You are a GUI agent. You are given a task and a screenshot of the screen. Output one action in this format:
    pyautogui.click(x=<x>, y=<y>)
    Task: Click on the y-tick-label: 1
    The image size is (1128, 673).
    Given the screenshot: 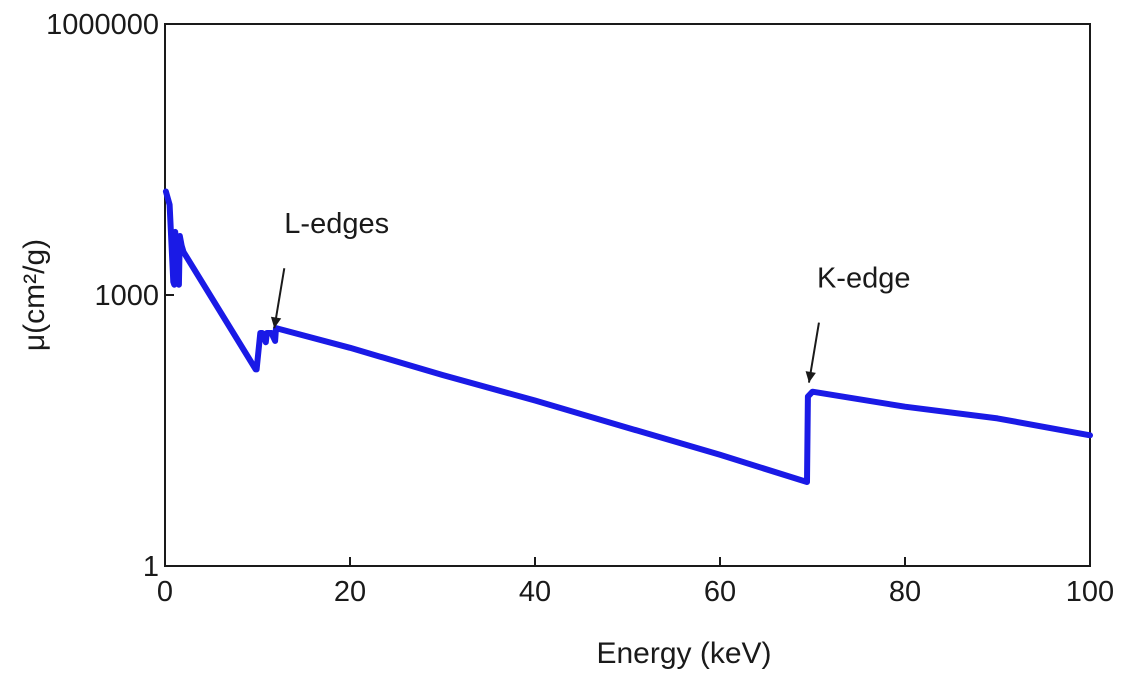 What is the action you would take?
    pyautogui.click(x=151, y=567)
    